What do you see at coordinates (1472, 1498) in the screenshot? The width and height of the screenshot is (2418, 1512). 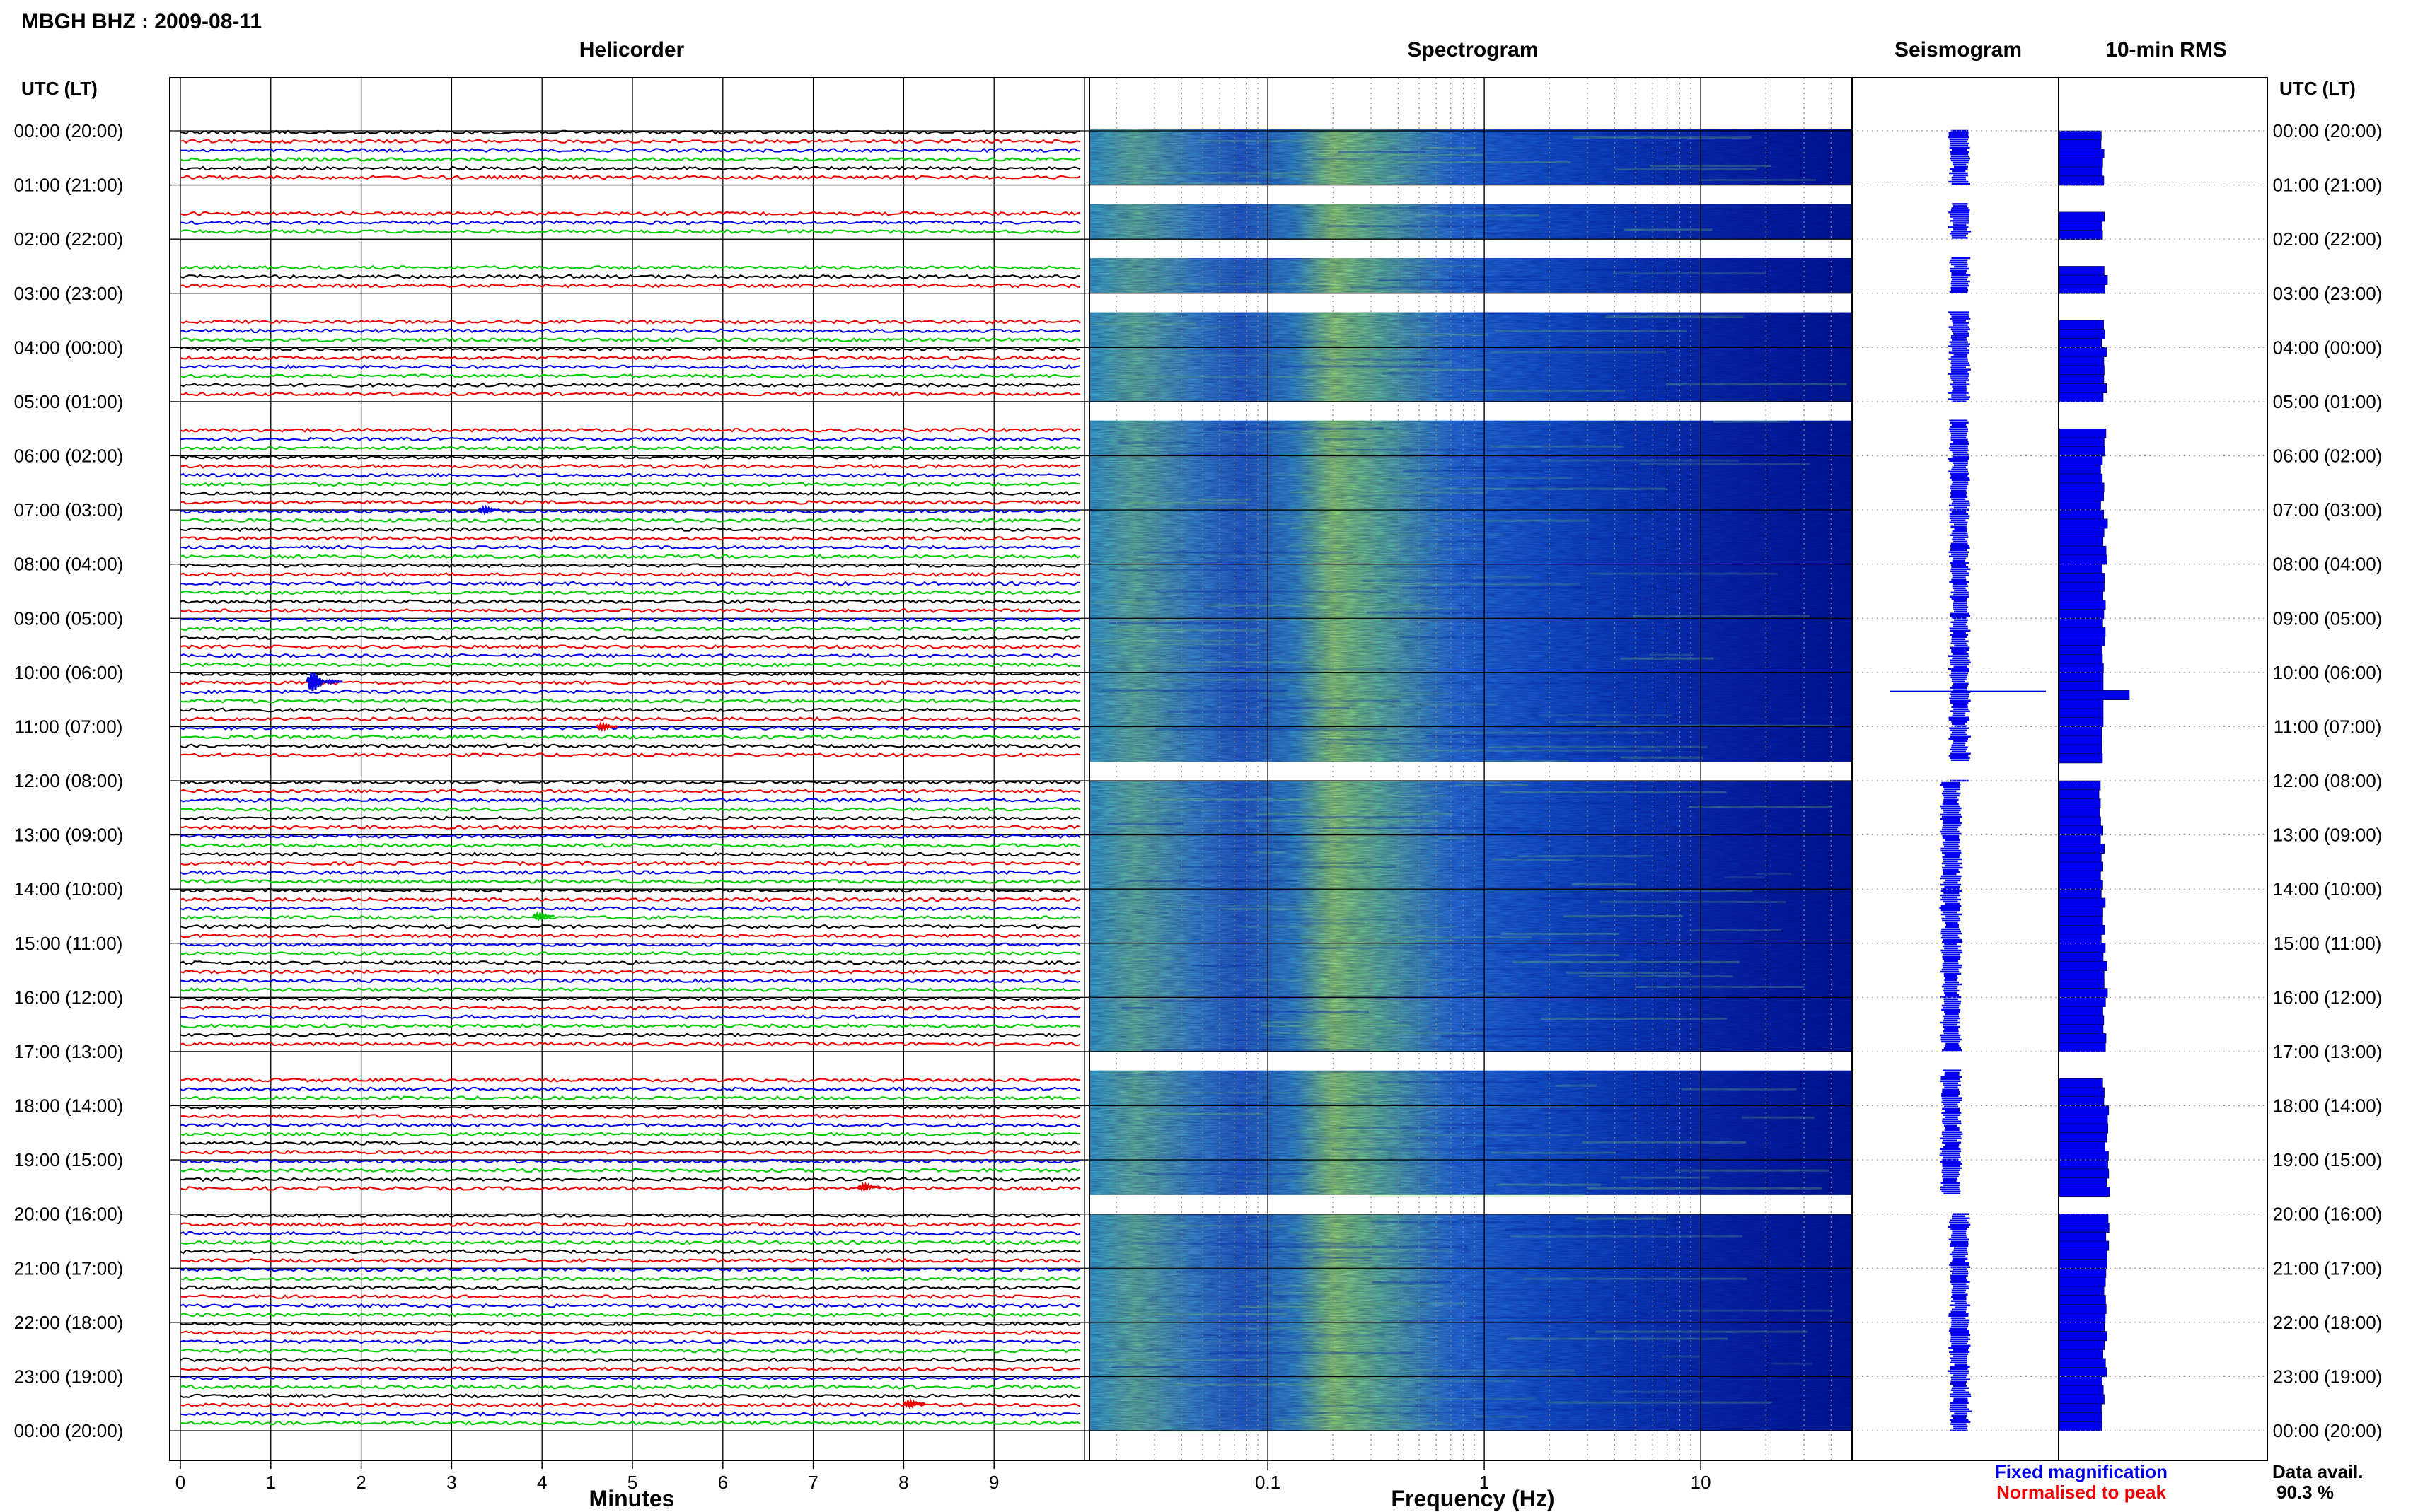 I see `frequency-axis-label: Frequency (Hz)` at bounding box center [1472, 1498].